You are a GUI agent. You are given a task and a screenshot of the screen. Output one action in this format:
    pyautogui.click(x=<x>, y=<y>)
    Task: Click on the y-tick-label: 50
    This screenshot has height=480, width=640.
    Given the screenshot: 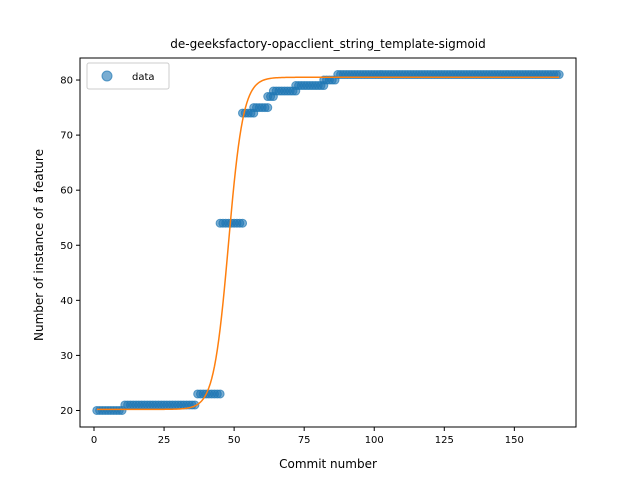 What is the action you would take?
    pyautogui.click(x=66, y=246)
    